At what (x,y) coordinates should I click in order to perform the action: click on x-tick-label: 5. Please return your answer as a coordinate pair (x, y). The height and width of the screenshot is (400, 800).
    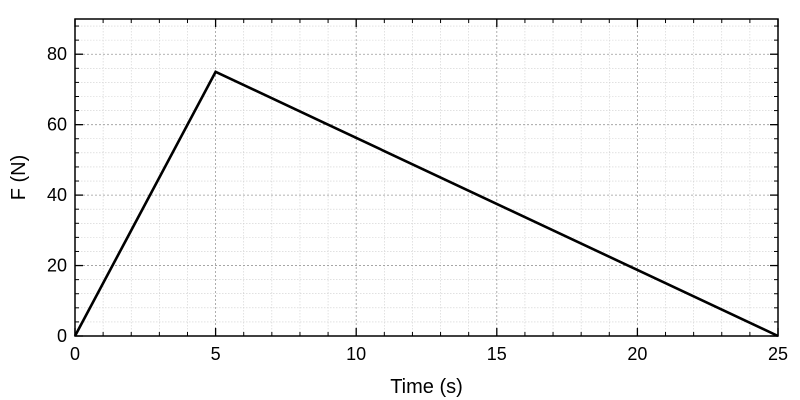
    Looking at the image, I should click on (216, 354).